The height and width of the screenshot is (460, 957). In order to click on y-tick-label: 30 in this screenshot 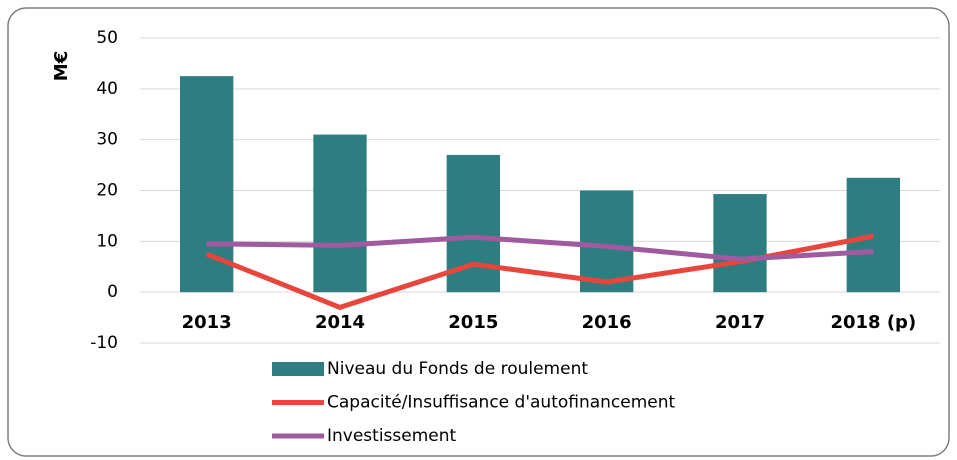, I will do `click(107, 140)`.